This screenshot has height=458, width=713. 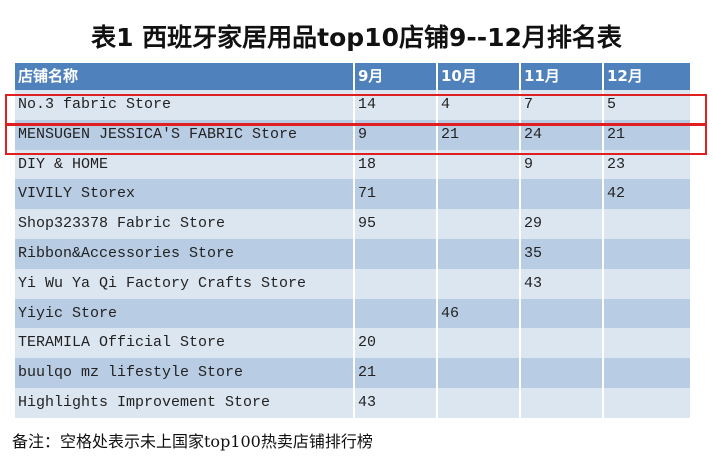 I want to click on cell: TERAMILA Official Store, so click(x=185, y=343).